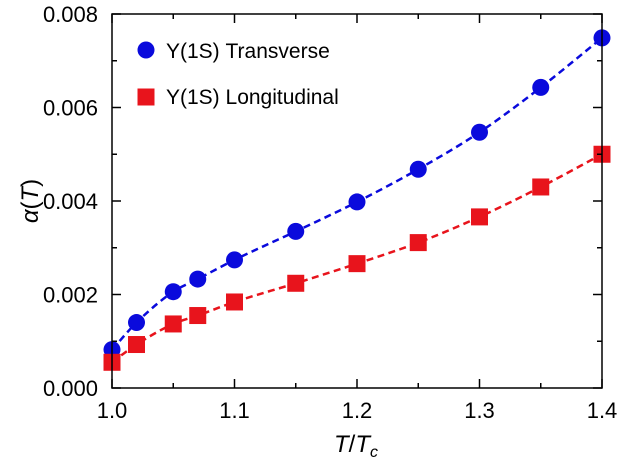  Describe the element at coordinates (342, 444) in the screenshot. I see `x-axis-title-t: T` at that location.